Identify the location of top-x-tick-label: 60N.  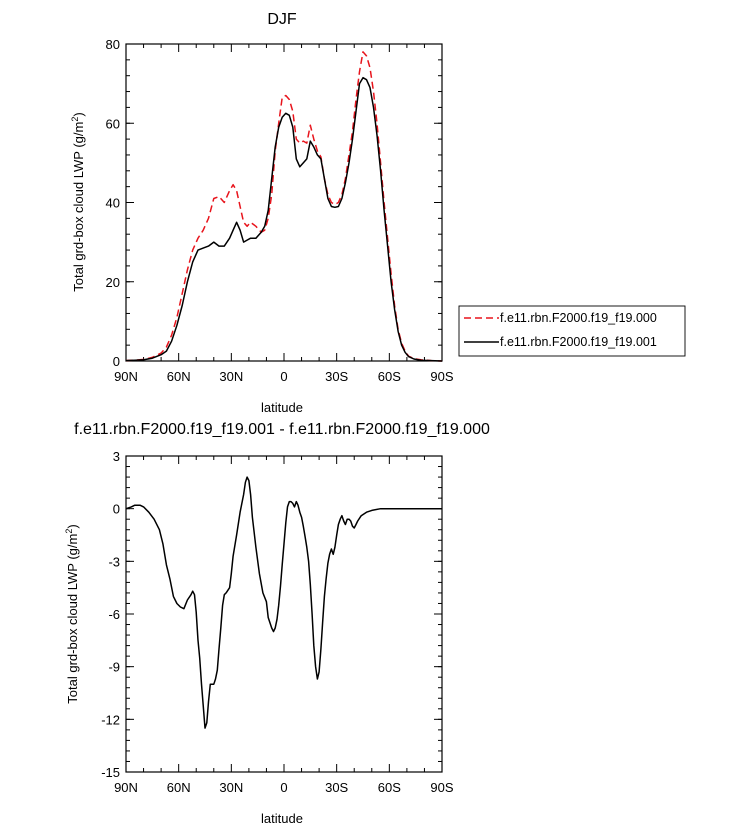
(179, 376).